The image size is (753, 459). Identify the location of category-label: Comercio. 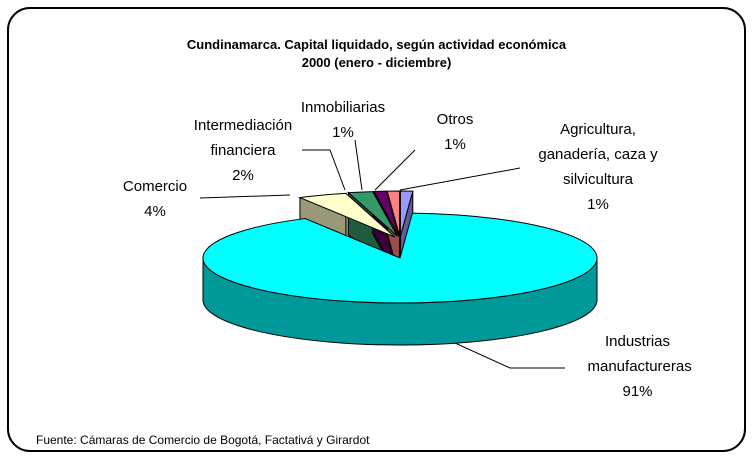
(155, 186).